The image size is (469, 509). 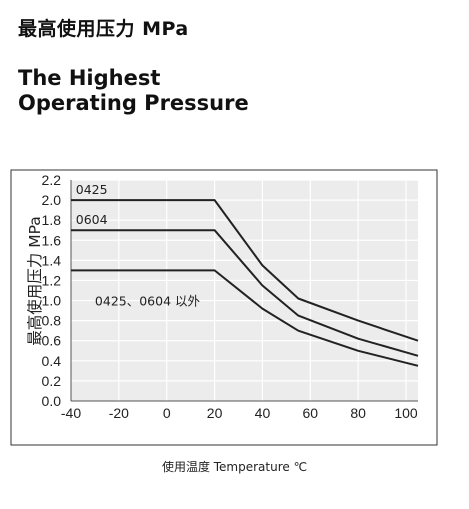 I want to click on series-label-3: 0425、0604 以外, so click(x=148, y=301).